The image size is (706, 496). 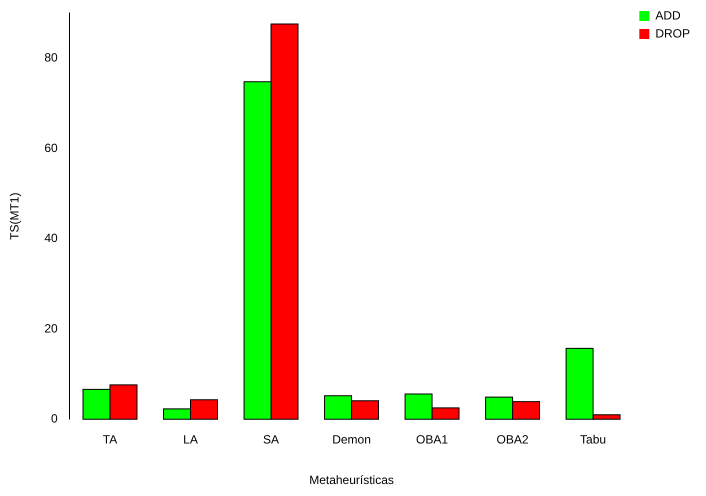 What do you see at coordinates (593, 439) in the screenshot?
I see `x-tick-label: Tabu` at bounding box center [593, 439].